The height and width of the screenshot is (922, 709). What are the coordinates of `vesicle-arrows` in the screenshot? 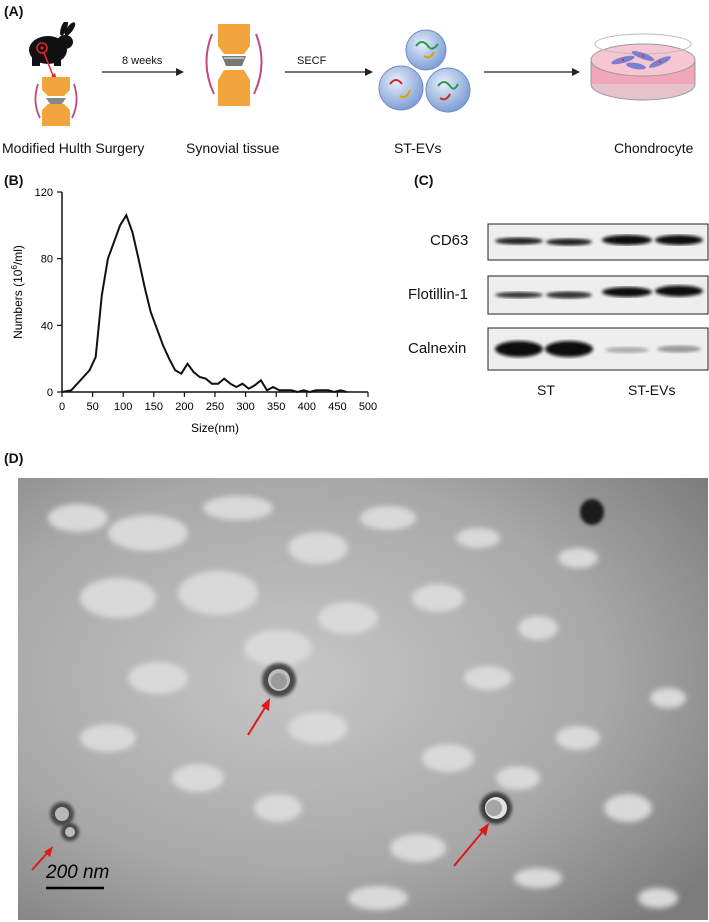 It's located at (260, 784).